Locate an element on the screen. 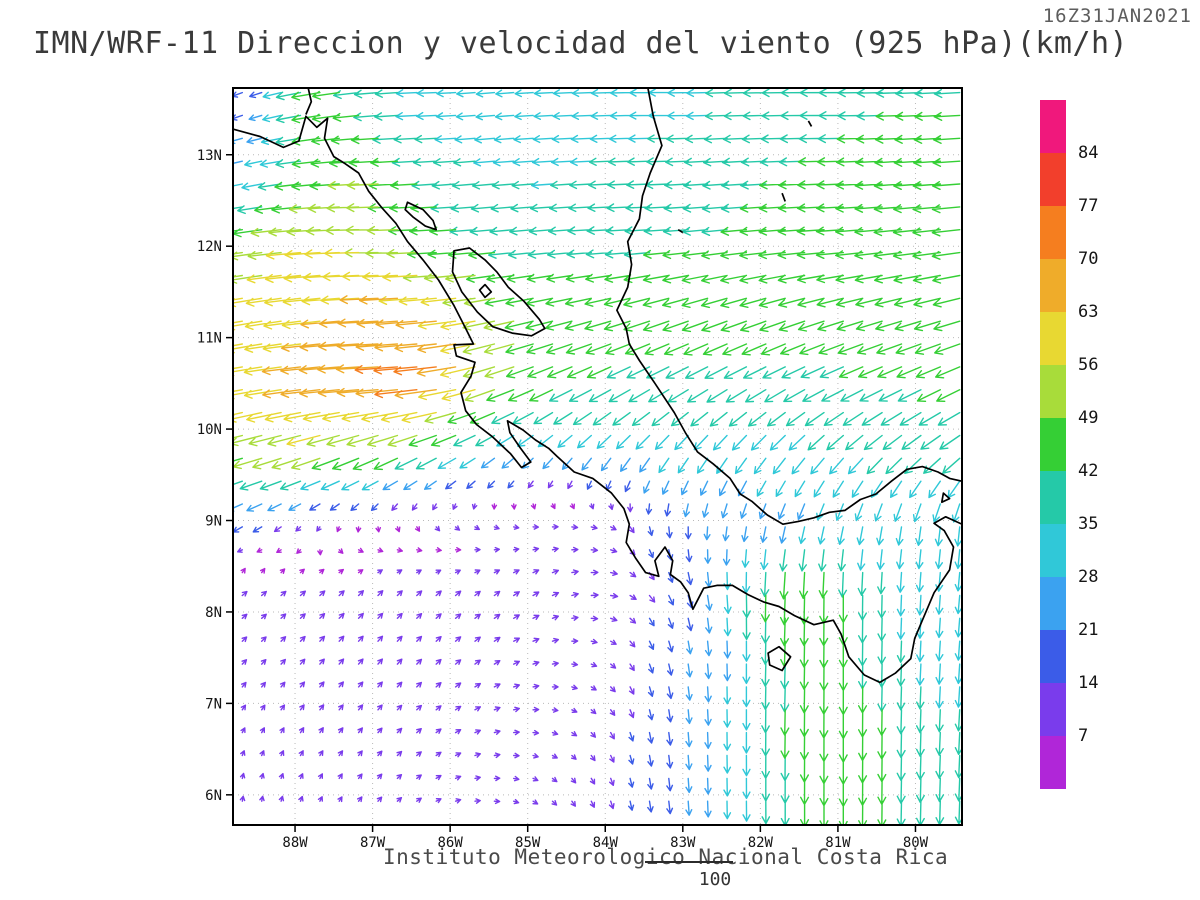  lon-tick-label: 83W is located at coordinates (683, 843).